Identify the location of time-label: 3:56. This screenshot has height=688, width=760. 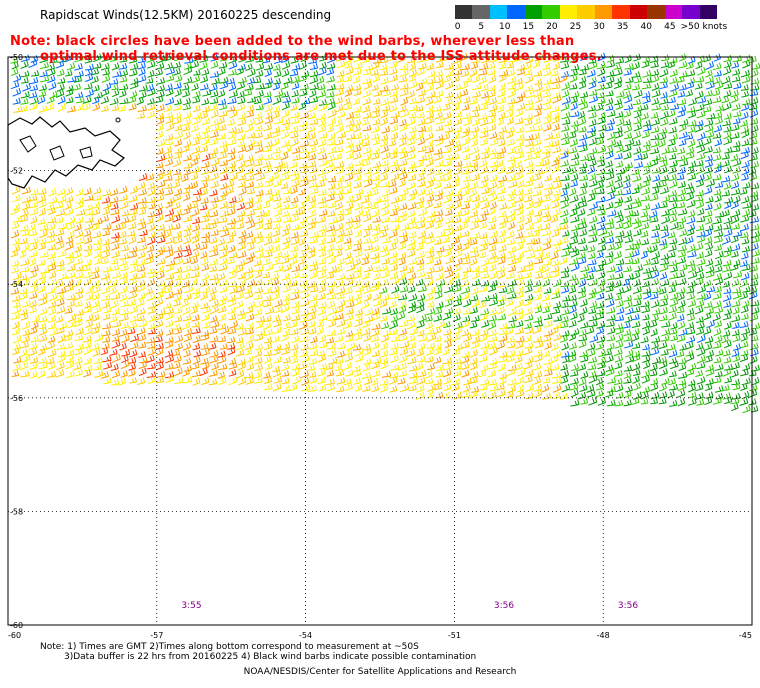
(628, 606).